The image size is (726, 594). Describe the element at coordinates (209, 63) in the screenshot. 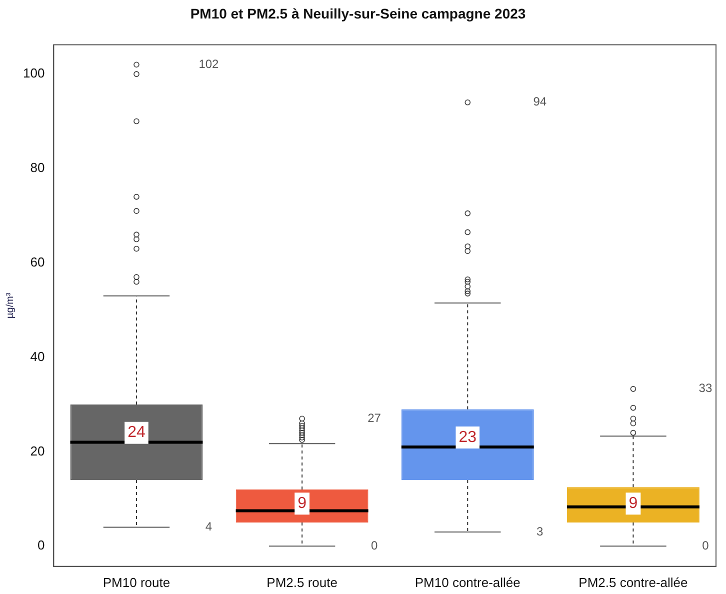

I see `annotation: 102` at that location.